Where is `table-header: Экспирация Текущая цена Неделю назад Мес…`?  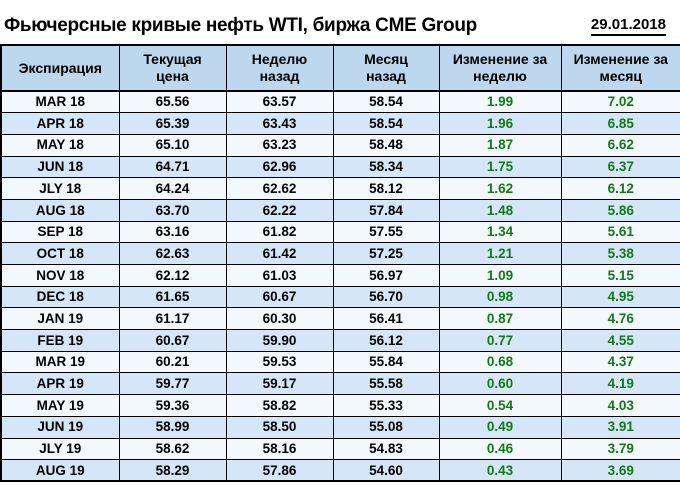 table-header: Экспирация Текущая цена Неделю назад Мес… is located at coordinates (340, 68).